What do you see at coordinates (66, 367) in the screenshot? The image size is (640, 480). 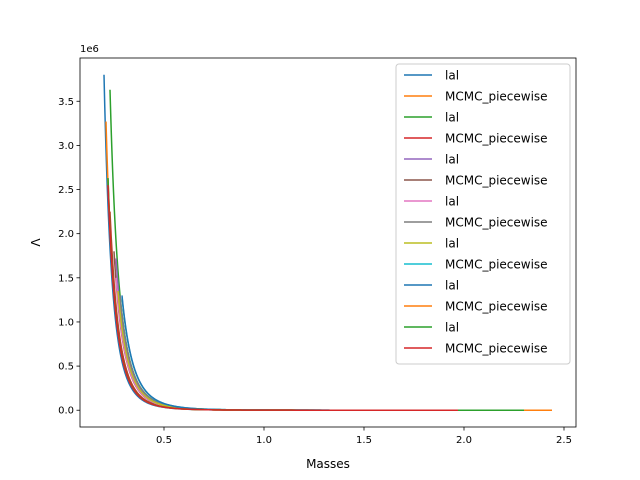 I see `y-tick-label: 0.5` at bounding box center [66, 367].